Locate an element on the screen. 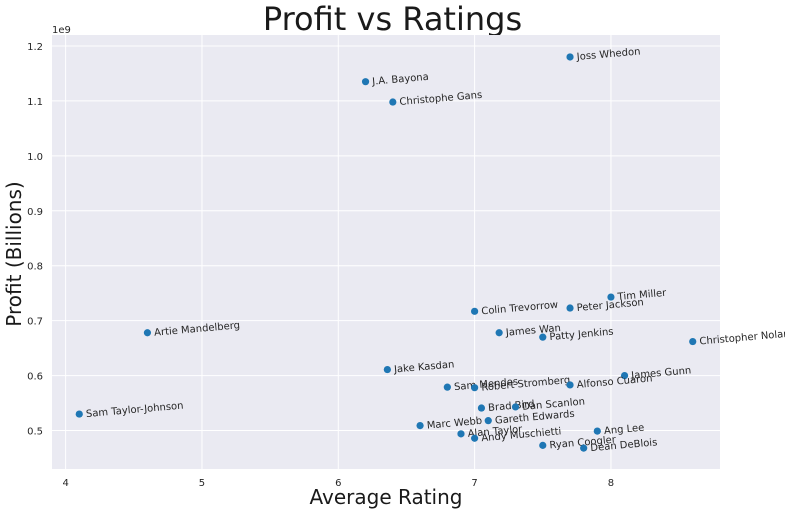 The image size is (785, 516). point-label: James Gunn is located at coordinates (661, 373).